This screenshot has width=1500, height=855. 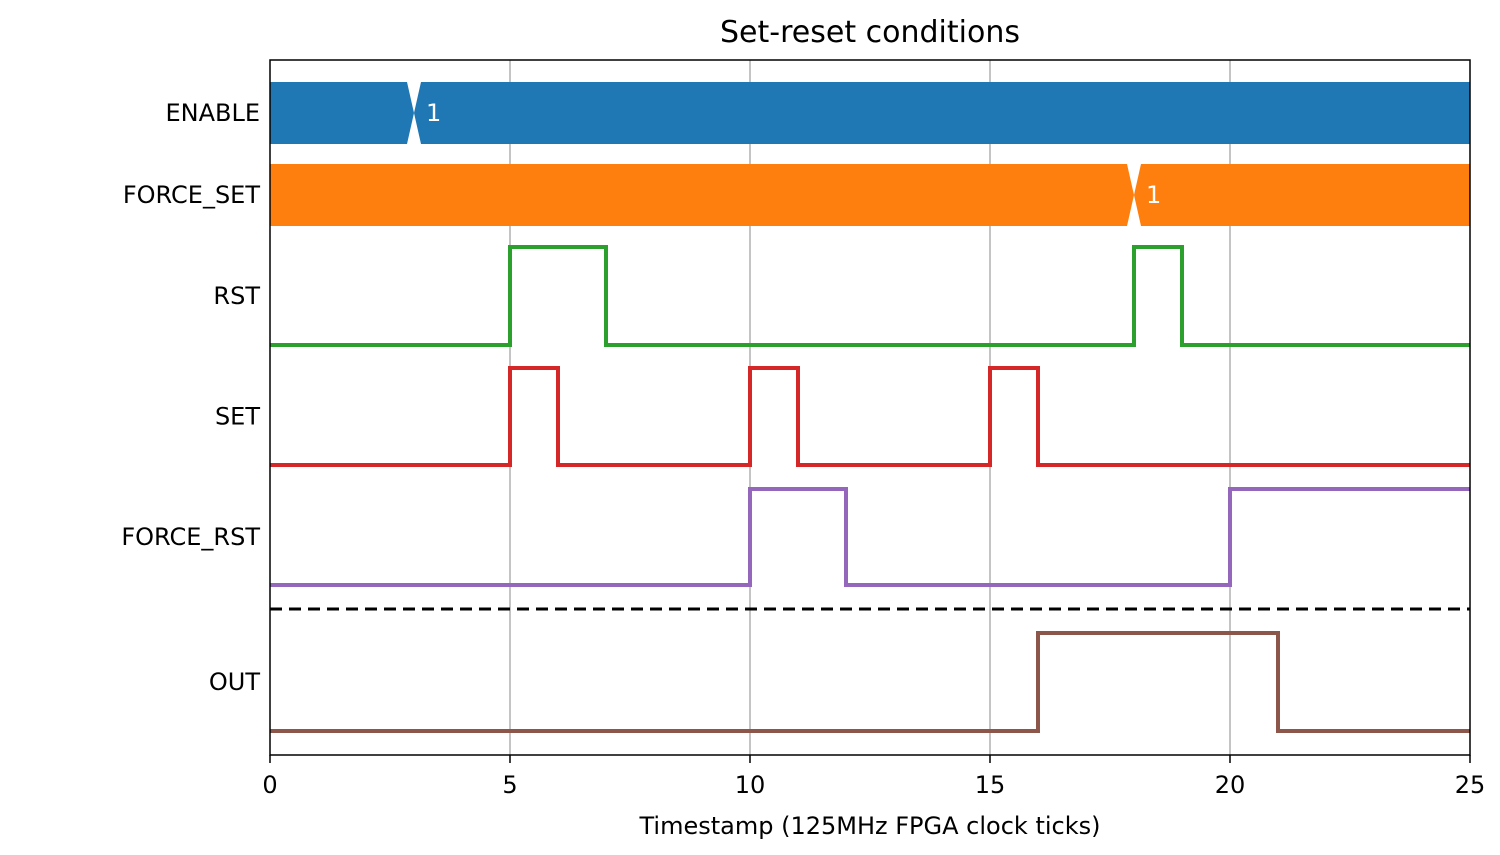 I want to click on x-axis-label: Timestamp (125MHz FPGA clock ticks), so click(x=870, y=826).